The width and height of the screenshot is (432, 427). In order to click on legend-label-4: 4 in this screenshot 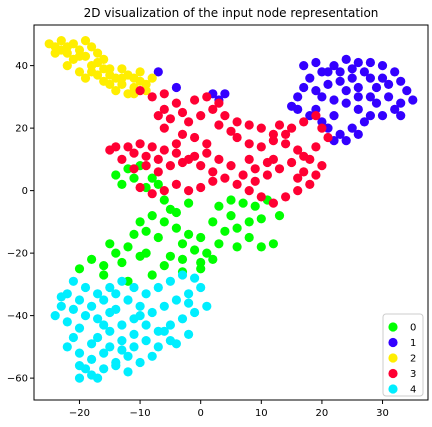, I will do `click(413, 390)`.